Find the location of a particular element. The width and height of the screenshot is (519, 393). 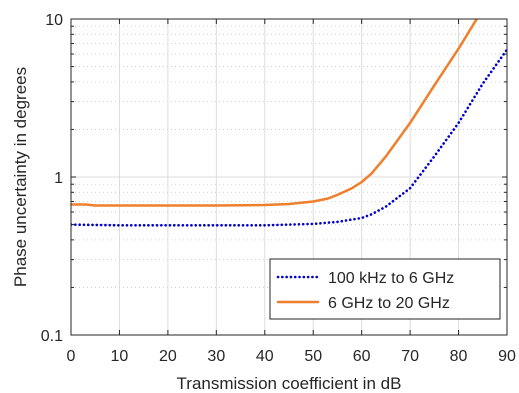

y-axis-label: Phase uncertainty in degrees is located at coordinates (20, 177).